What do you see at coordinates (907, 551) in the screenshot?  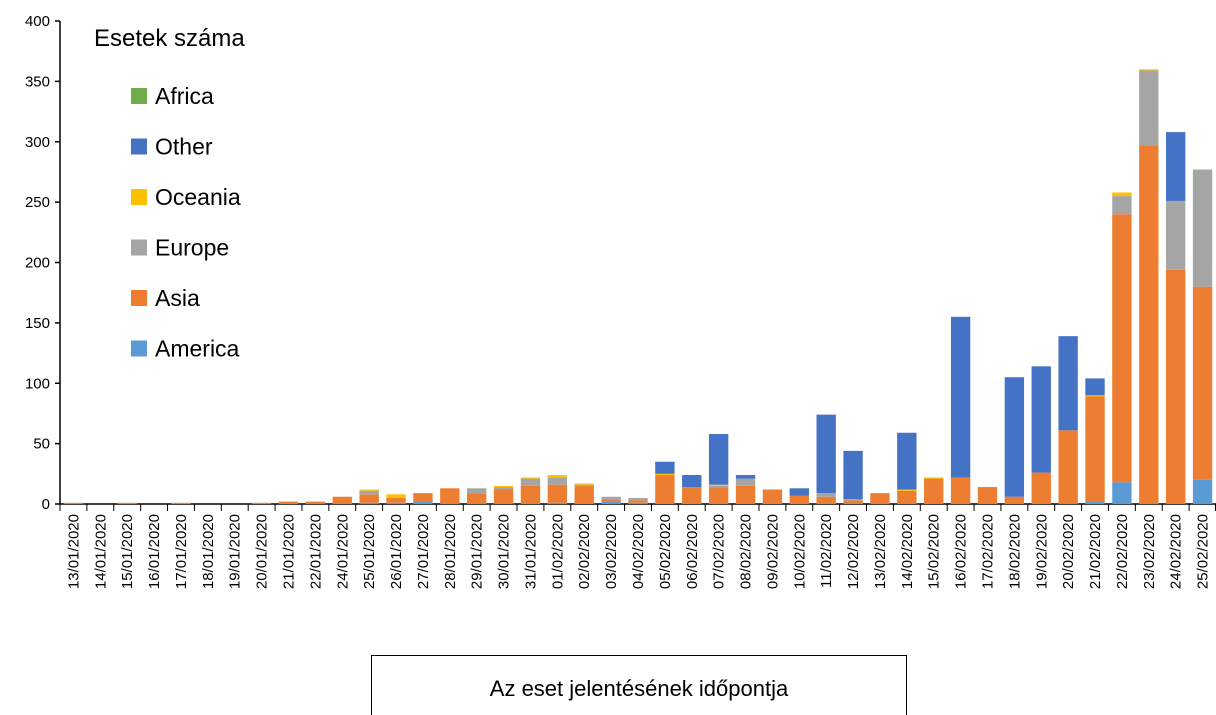 I see `x-tick-label: 14/02/2020` at bounding box center [907, 551].